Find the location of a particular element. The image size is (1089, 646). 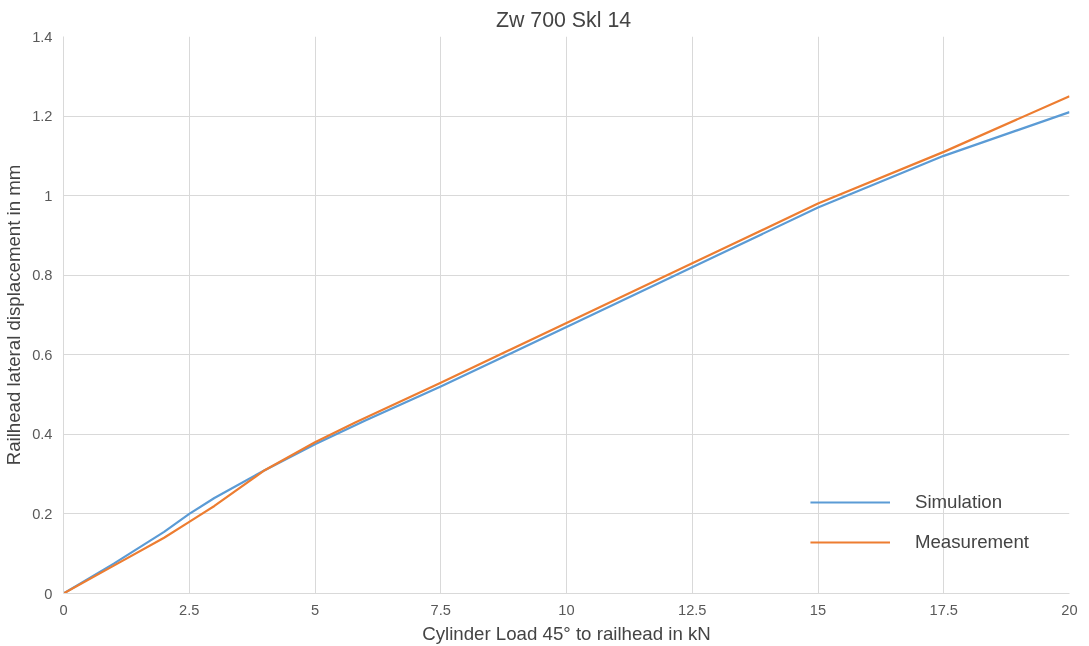

x-tick-label: 10 is located at coordinates (566, 609).